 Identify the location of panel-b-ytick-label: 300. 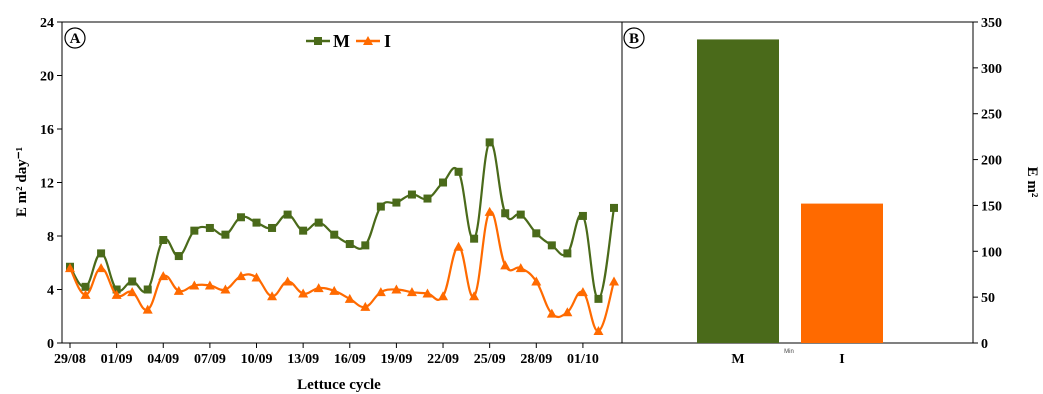
(991, 69).